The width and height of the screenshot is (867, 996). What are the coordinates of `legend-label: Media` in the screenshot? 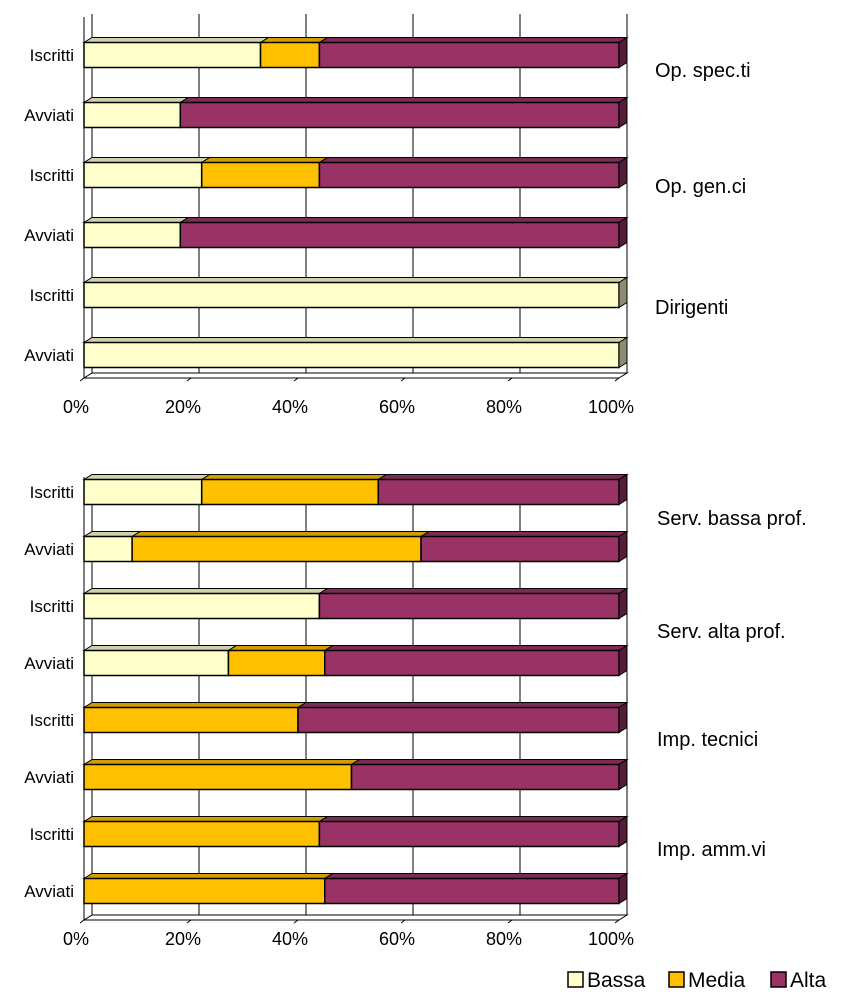 It's located at (717, 980).